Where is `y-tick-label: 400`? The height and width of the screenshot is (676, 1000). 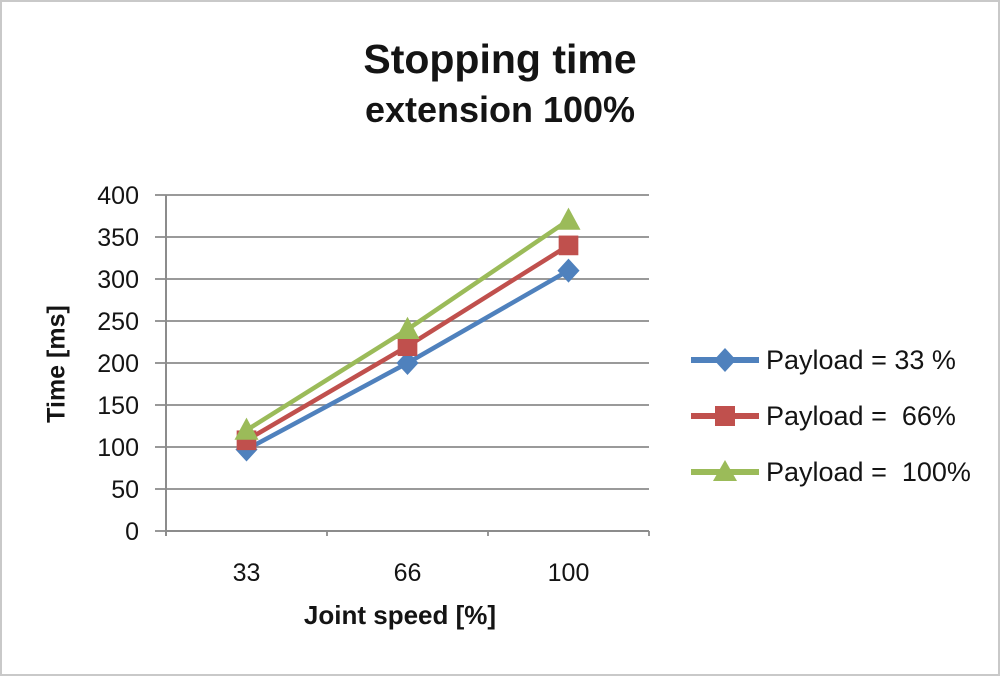
y-tick-label: 400 is located at coordinates (118, 196).